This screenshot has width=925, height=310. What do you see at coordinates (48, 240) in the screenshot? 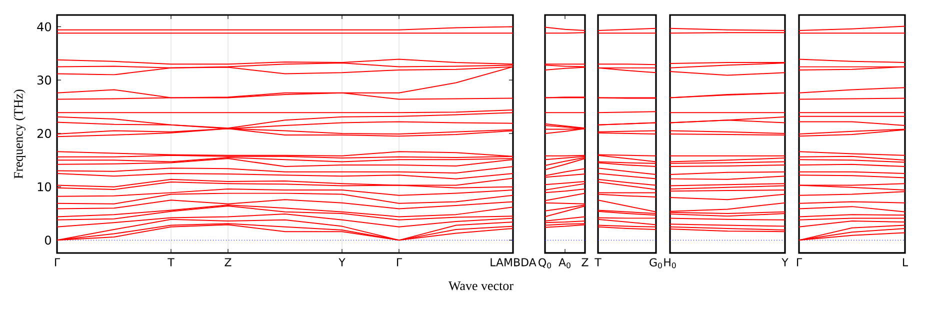
I see `y-tick-label: 0` at bounding box center [48, 240].